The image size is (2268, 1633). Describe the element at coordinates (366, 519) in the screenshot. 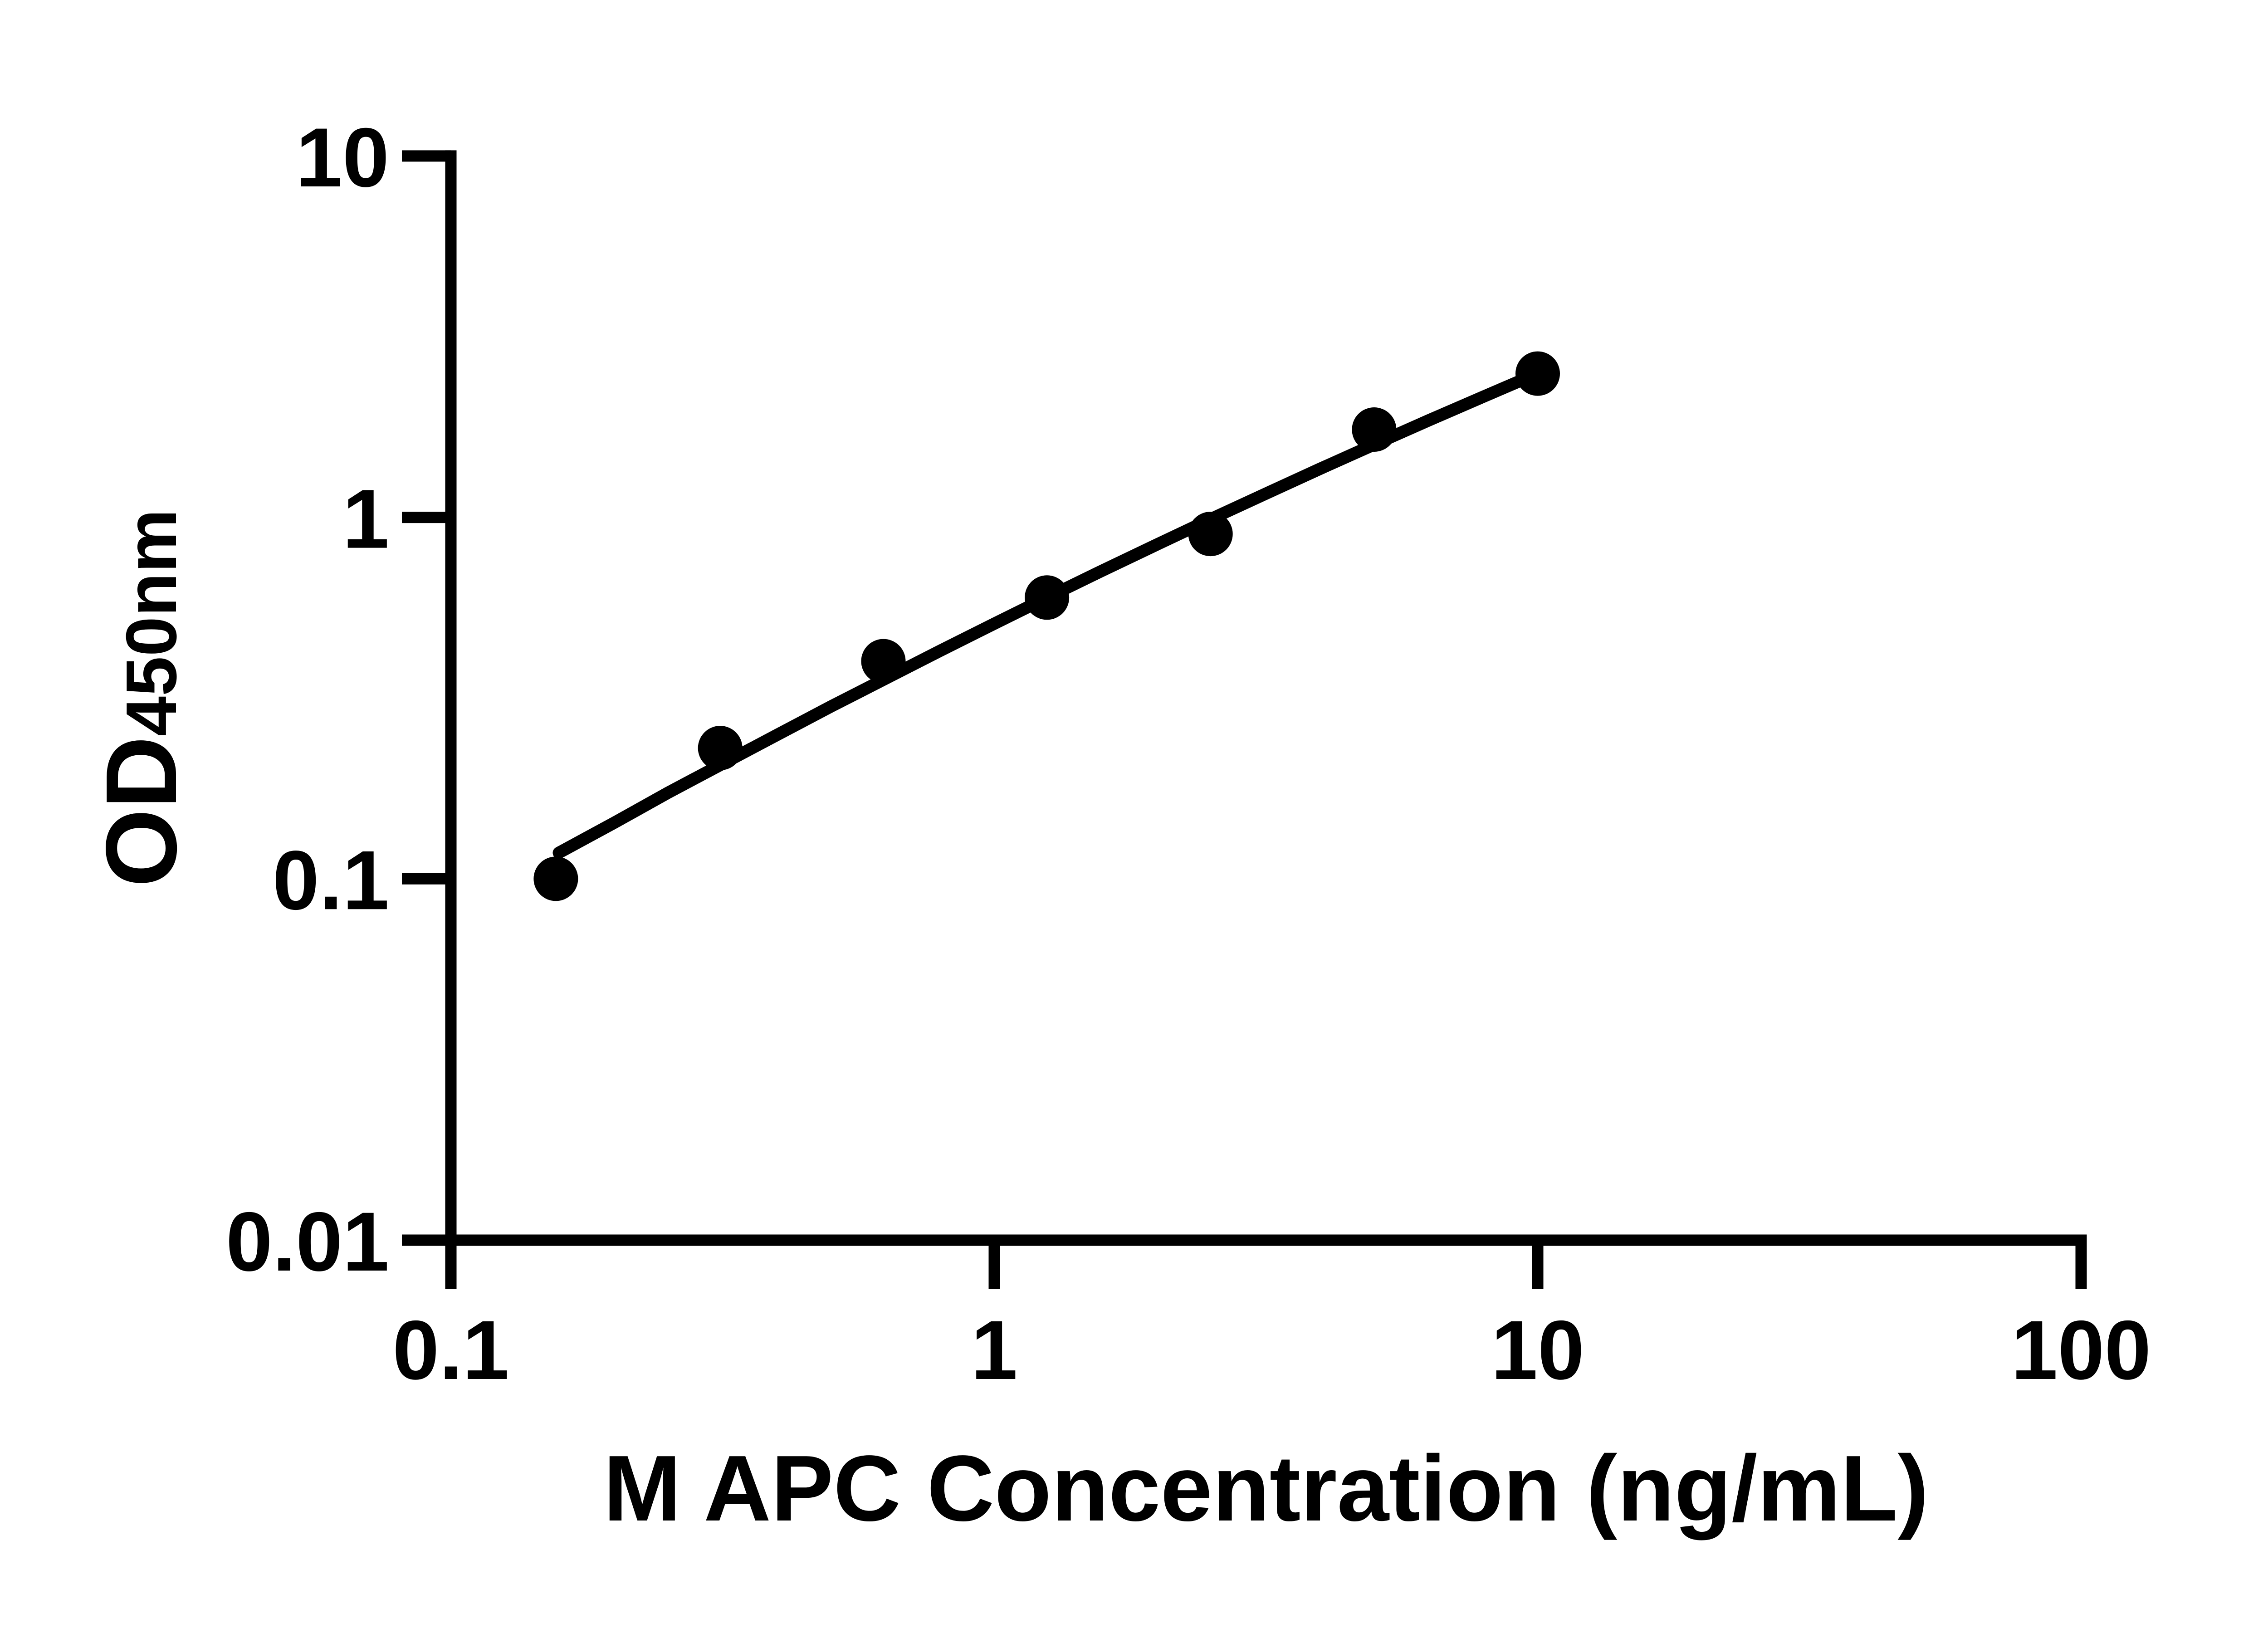

I see `y-tick-label: 1` at that location.